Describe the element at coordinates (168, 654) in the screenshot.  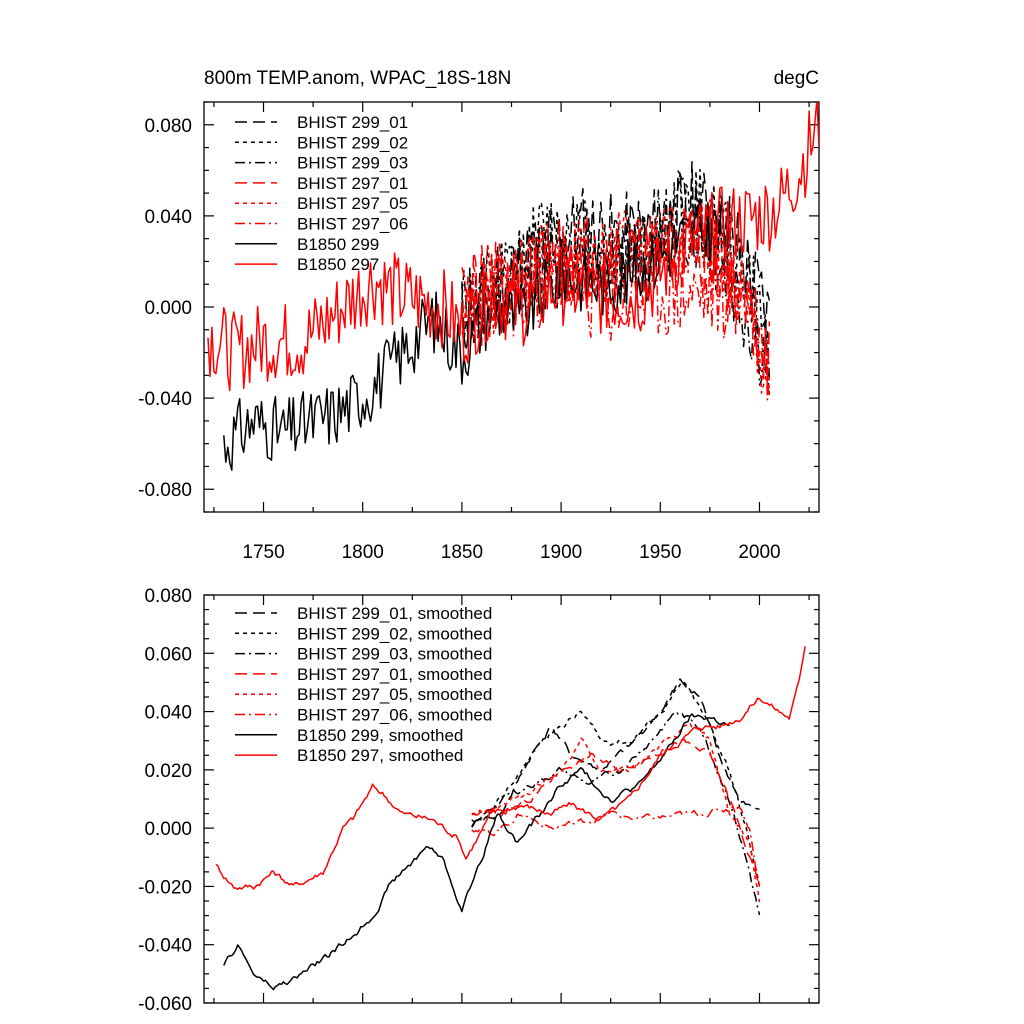
I see `y-tick-label: 0.060` at that location.